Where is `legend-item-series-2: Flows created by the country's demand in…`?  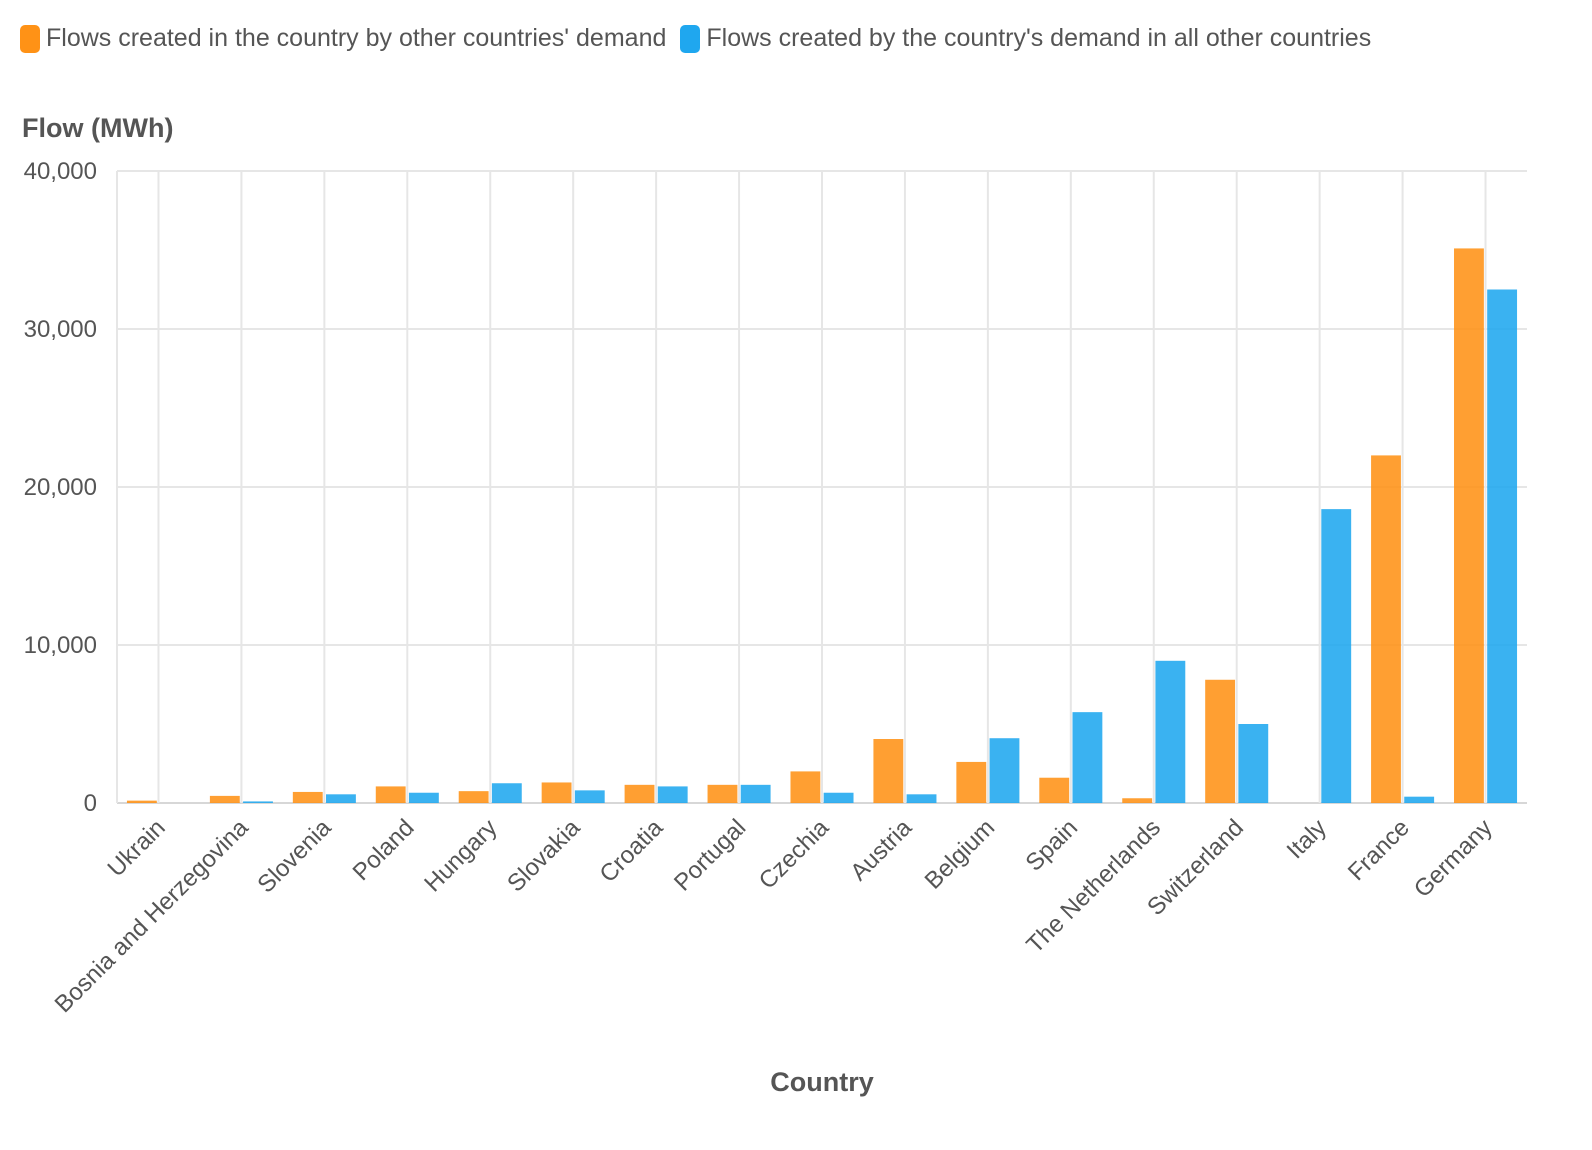 legend-item-series-2: Flows created by the country's demand in… is located at coordinates (1025, 38).